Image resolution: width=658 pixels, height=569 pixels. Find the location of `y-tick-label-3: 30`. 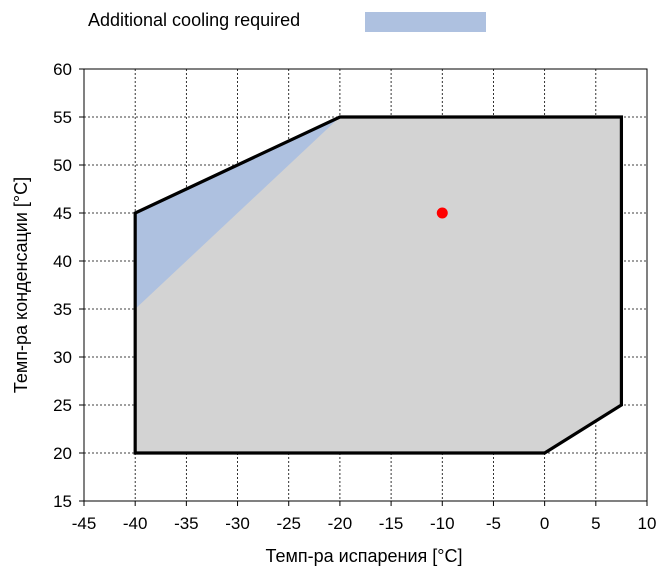

y-tick-label-3: 30 is located at coordinates (62, 357).